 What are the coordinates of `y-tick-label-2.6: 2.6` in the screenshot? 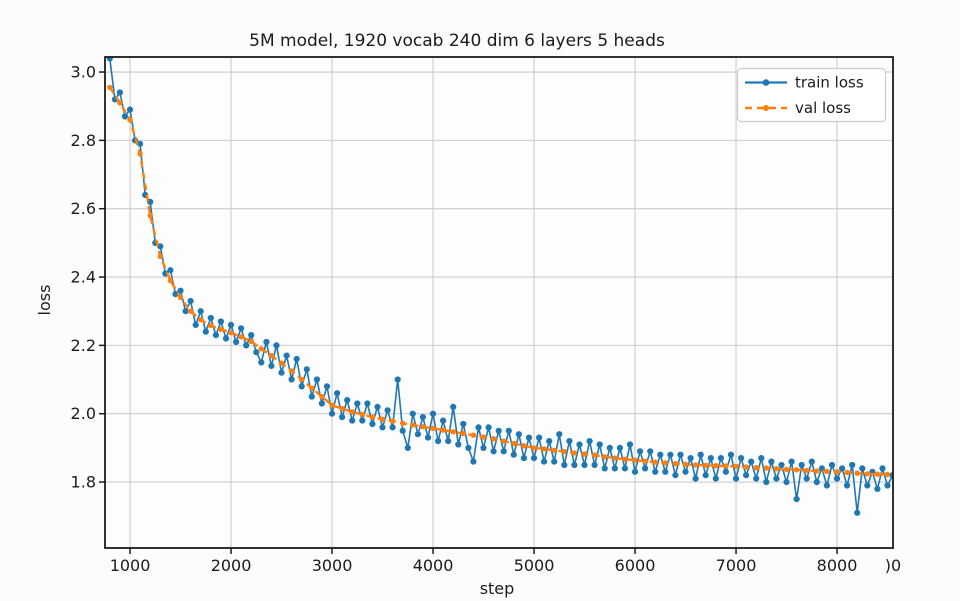 It's located at (83, 208).